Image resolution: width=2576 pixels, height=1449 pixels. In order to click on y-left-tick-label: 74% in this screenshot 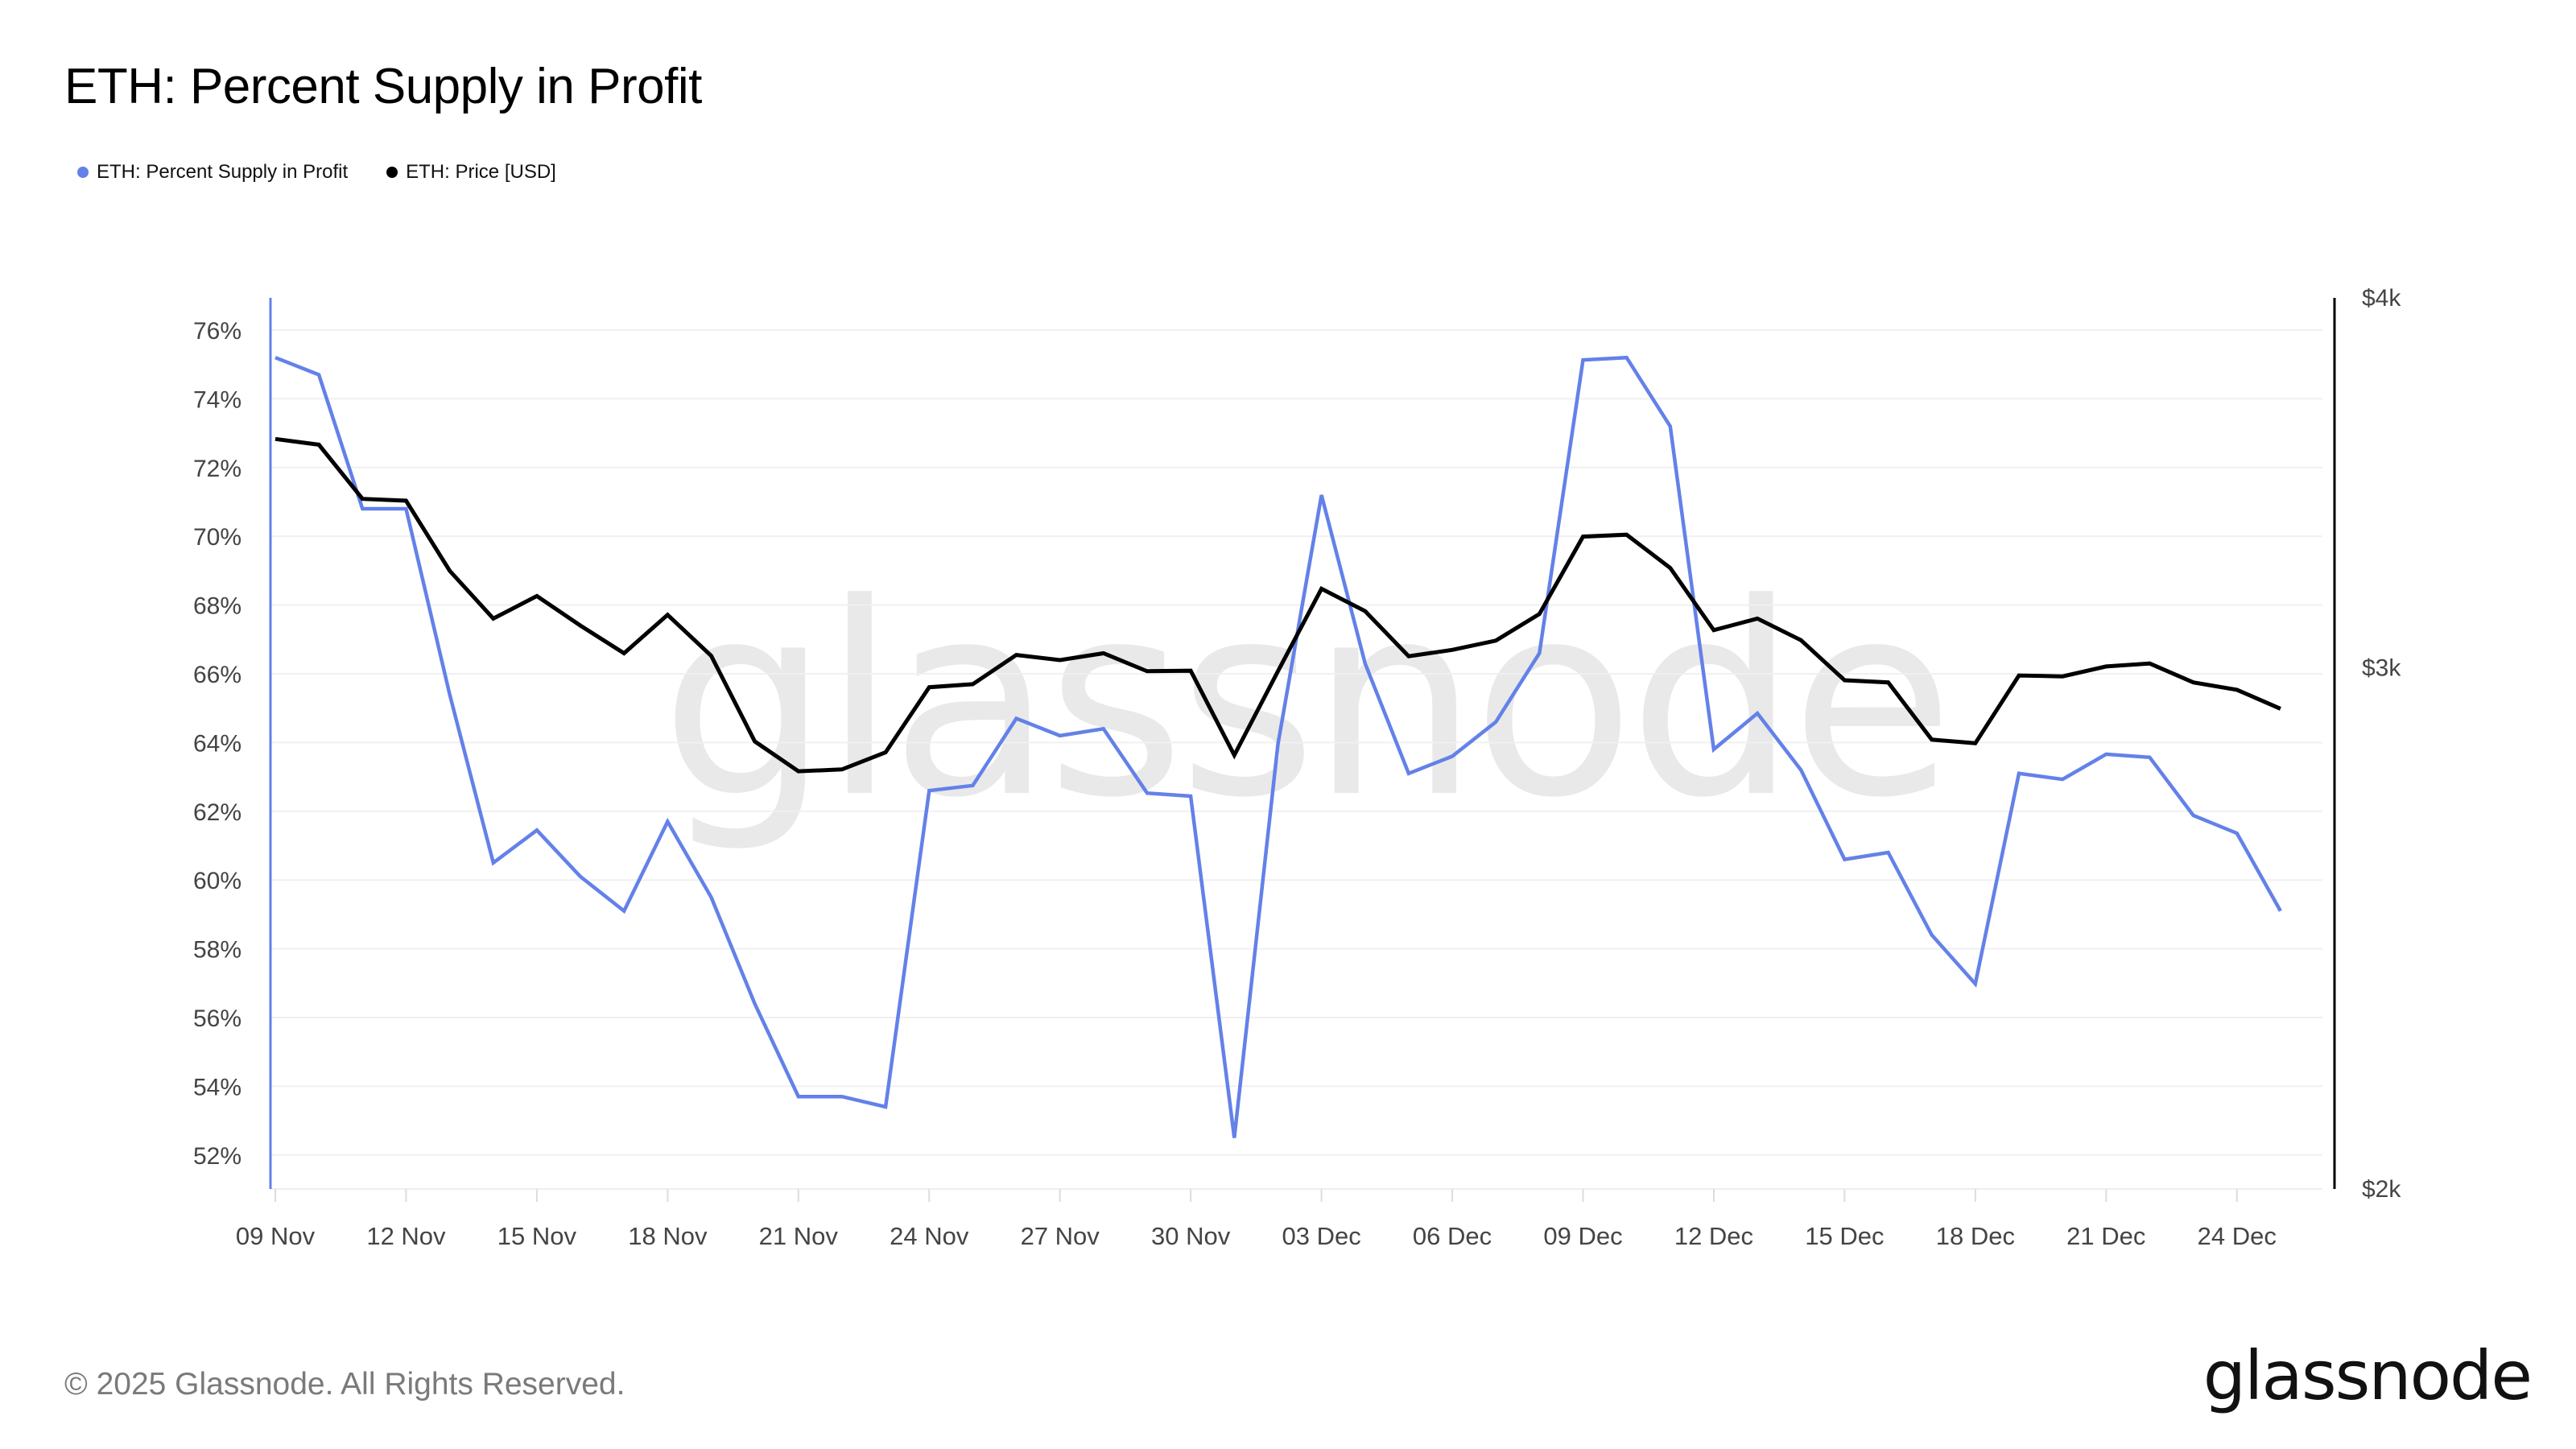, I will do `click(217, 399)`.